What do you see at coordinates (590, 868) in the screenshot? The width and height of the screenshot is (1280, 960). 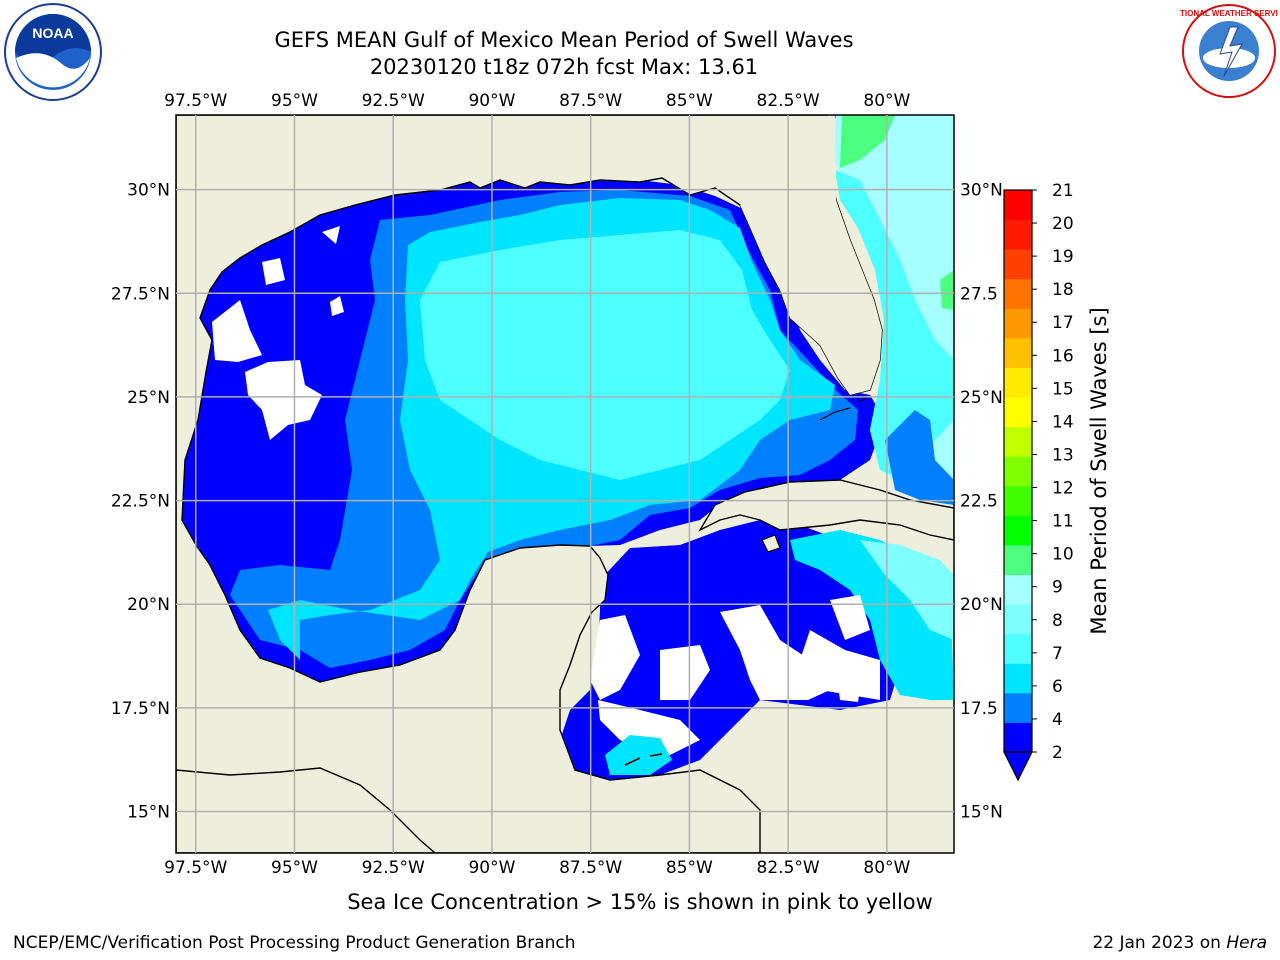 I see `x-tick-label-bottom: 87.5°W` at bounding box center [590, 868].